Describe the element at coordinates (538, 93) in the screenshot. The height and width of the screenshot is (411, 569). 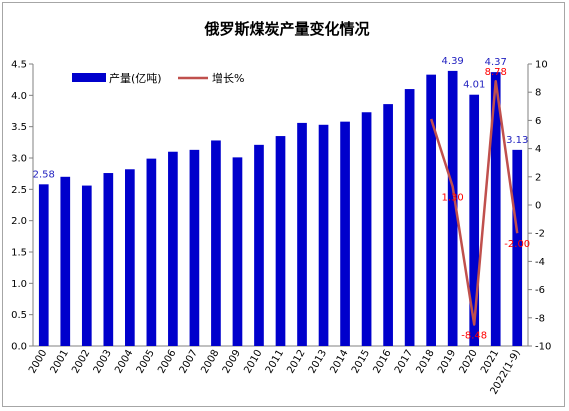
I see `right-tick-label: 8` at that location.